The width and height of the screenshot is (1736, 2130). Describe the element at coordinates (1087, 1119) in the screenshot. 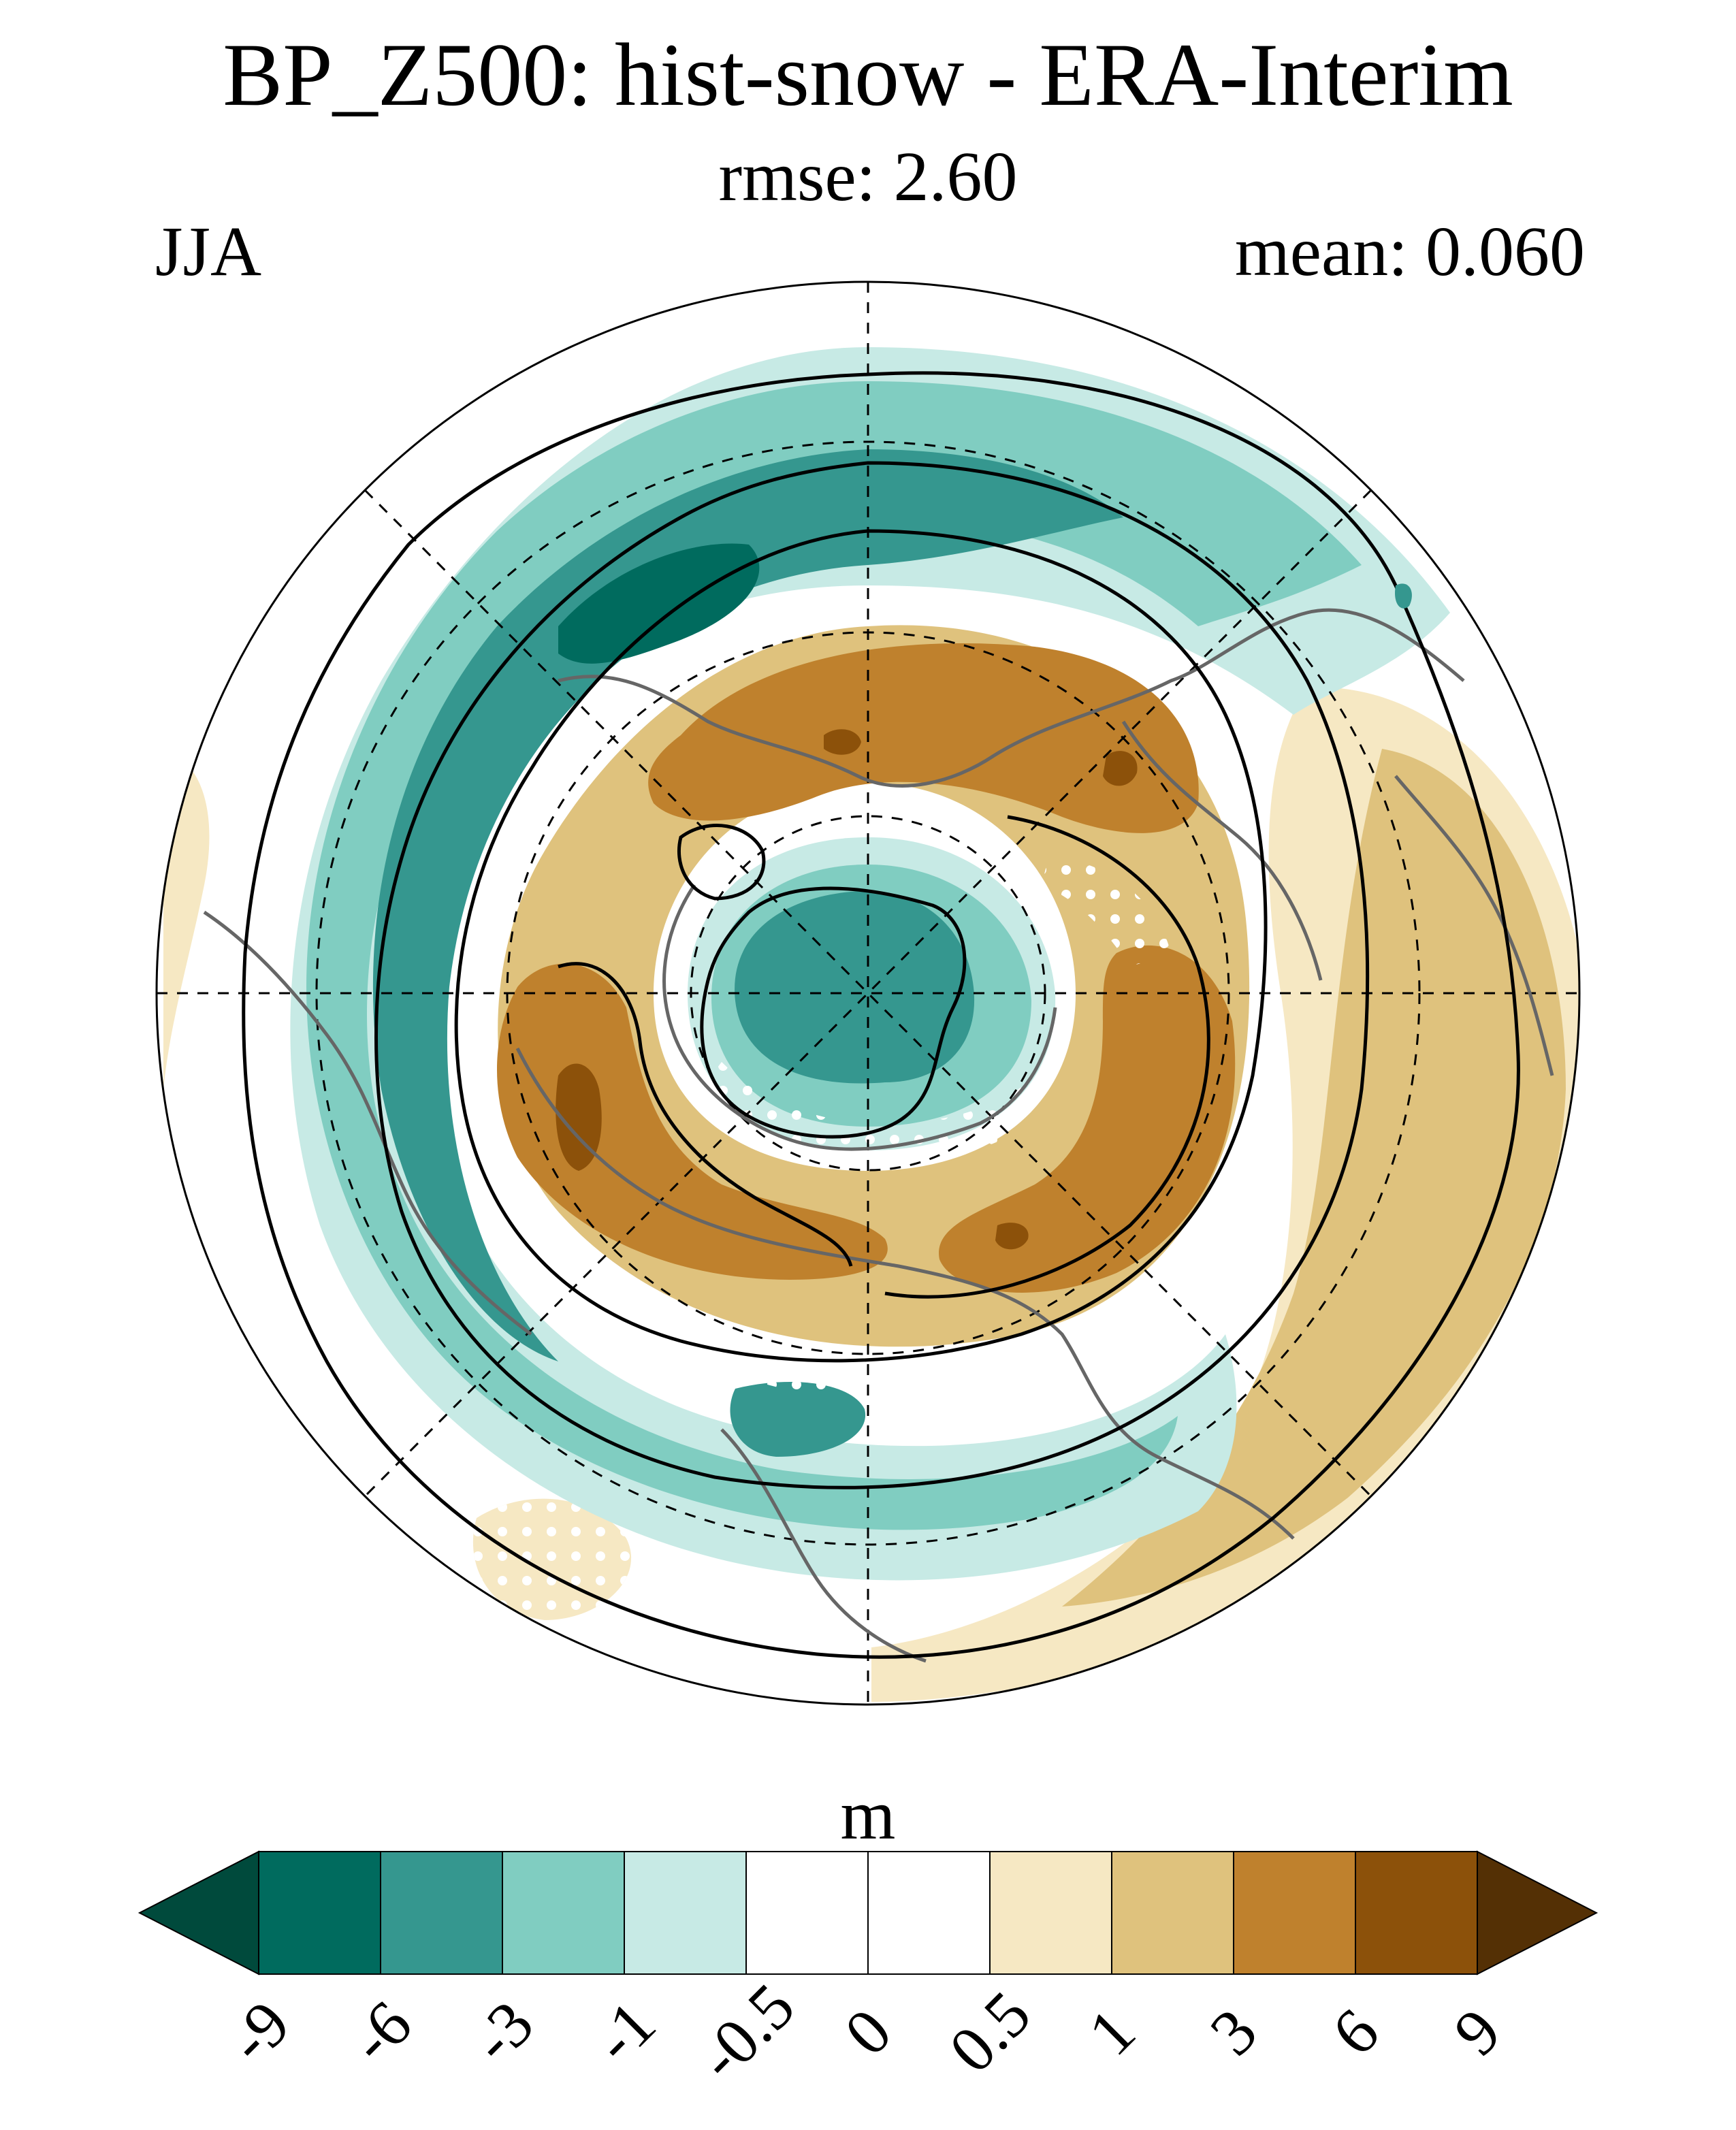

I see `positive-core-east` at that location.